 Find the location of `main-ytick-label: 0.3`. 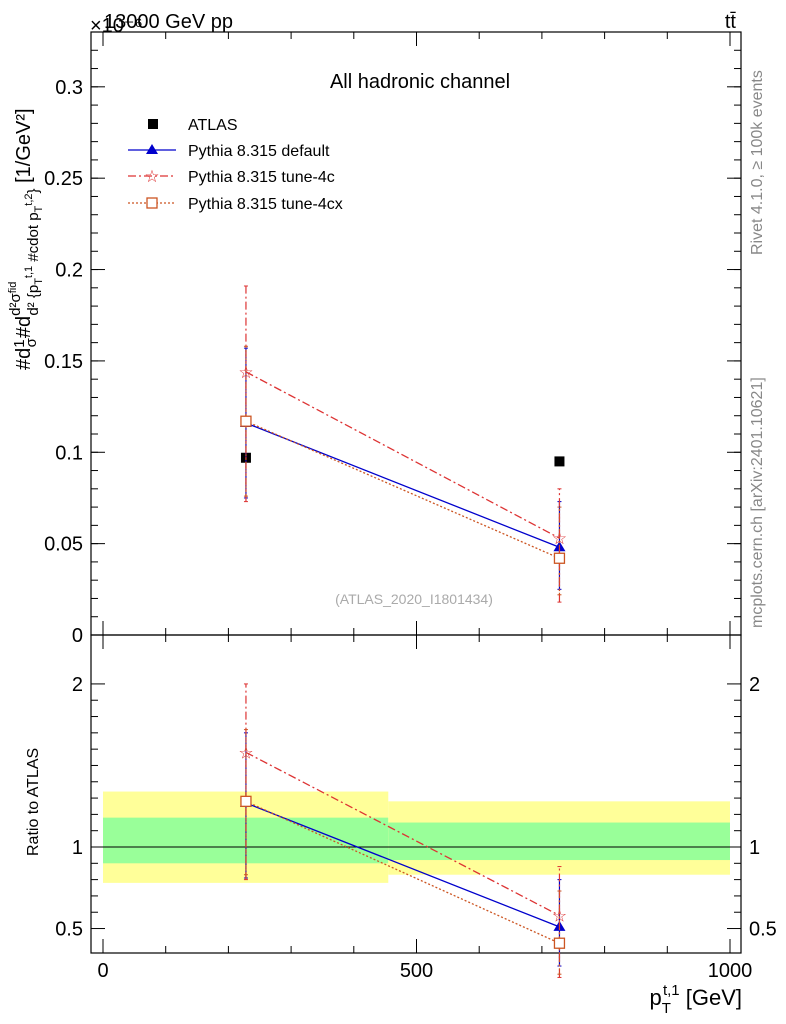

main-ytick-label: 0.3 is located at coordinates (69, 88).